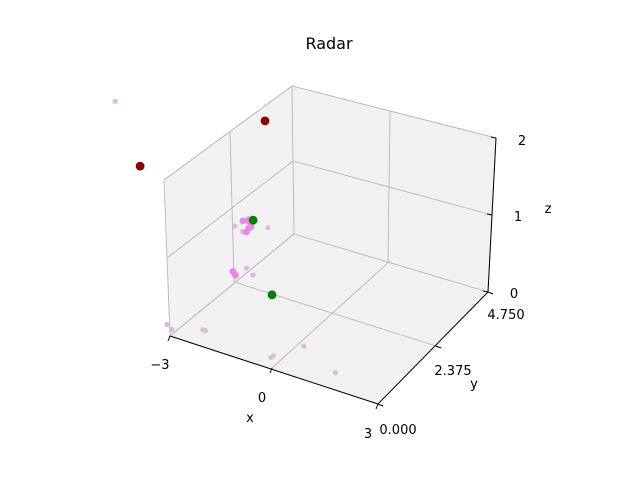 This screenshot has width=640, height=480. I want to click on pane-edge-left-outer, so click(167, 258).